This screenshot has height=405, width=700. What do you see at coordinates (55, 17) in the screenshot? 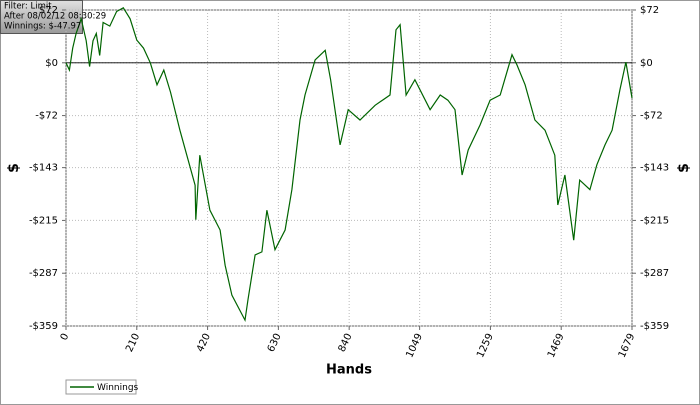
I see `annotation: After 08/02/12 08:30:29` at bounding box center [55, 17].